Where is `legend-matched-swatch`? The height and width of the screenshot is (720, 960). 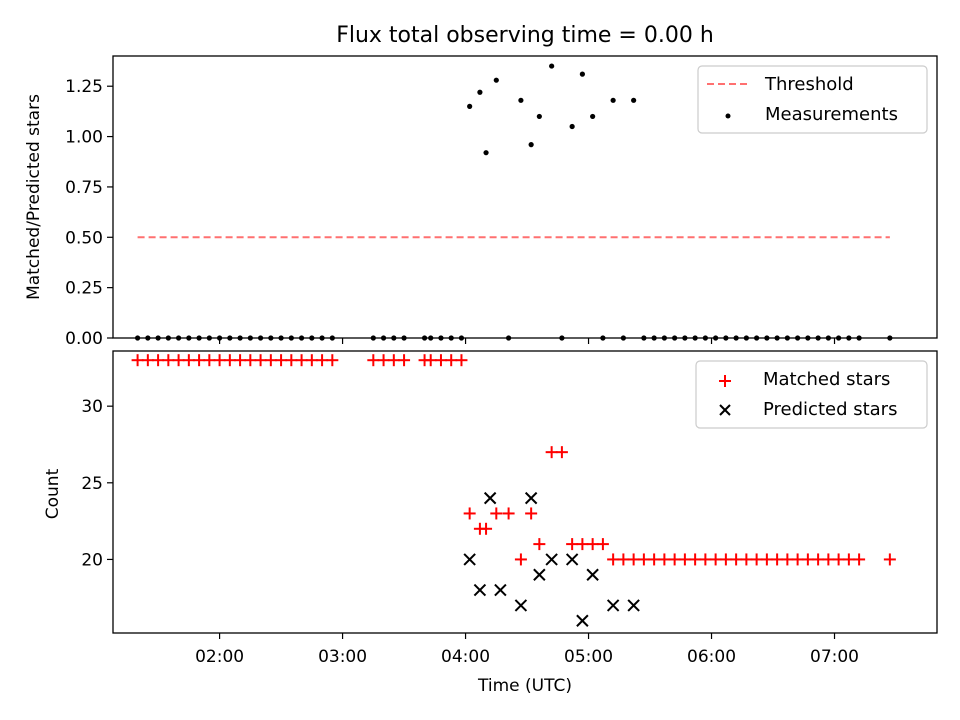
legend-matched-swatch is located at coordinates (725, 381).